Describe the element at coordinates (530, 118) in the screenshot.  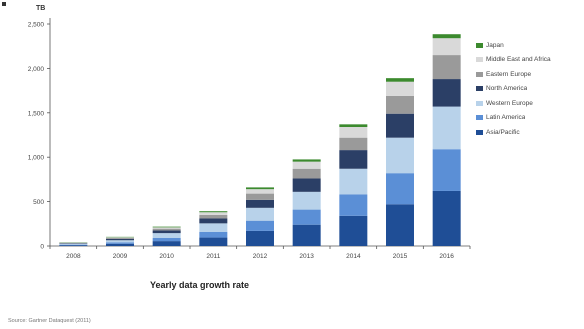
I see `legend-item: Latin America` at that location.